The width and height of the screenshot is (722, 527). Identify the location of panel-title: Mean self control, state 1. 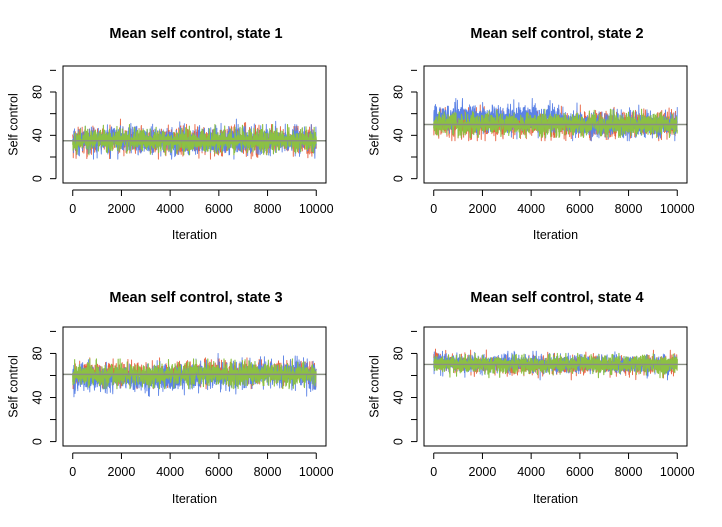
(195, 34).